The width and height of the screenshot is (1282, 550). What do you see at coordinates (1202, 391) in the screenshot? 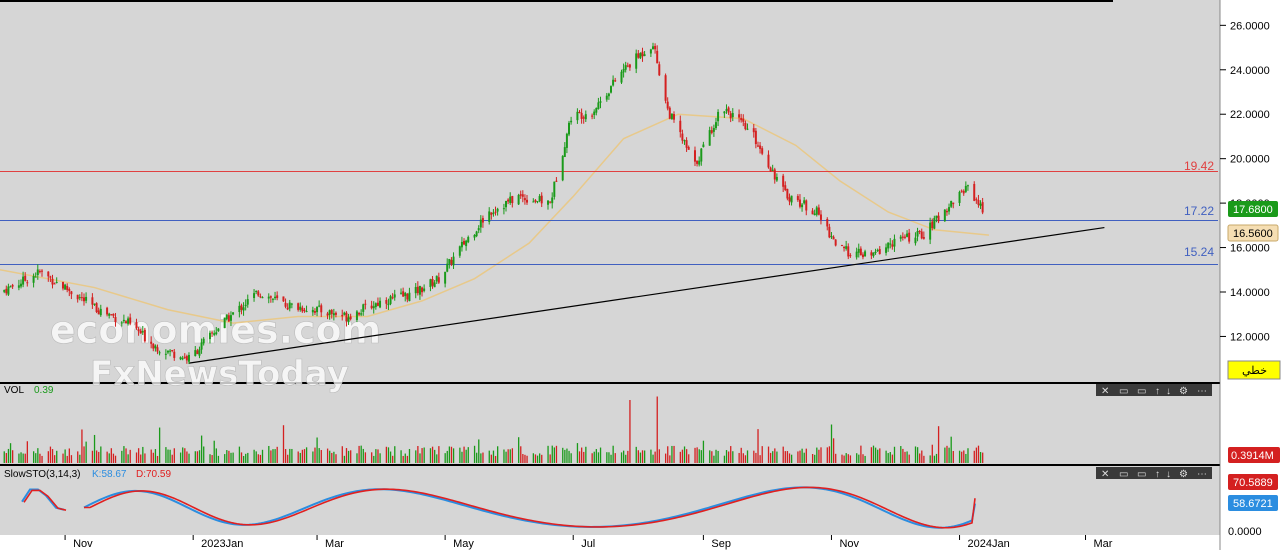
I see `more-icon: ⋯` at bounding box center [1202, 391].